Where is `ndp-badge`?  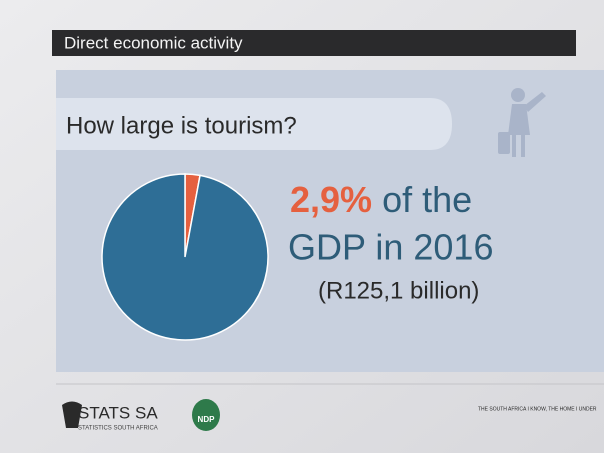 ndp-badge is located at coordinates (206, 415).